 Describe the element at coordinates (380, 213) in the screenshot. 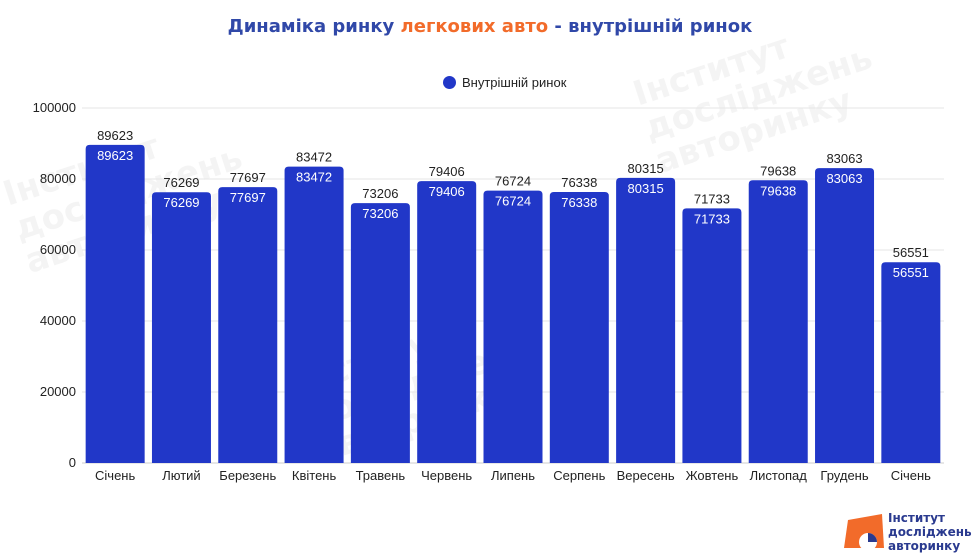

I see `data-label-inside: 73206` at that location.